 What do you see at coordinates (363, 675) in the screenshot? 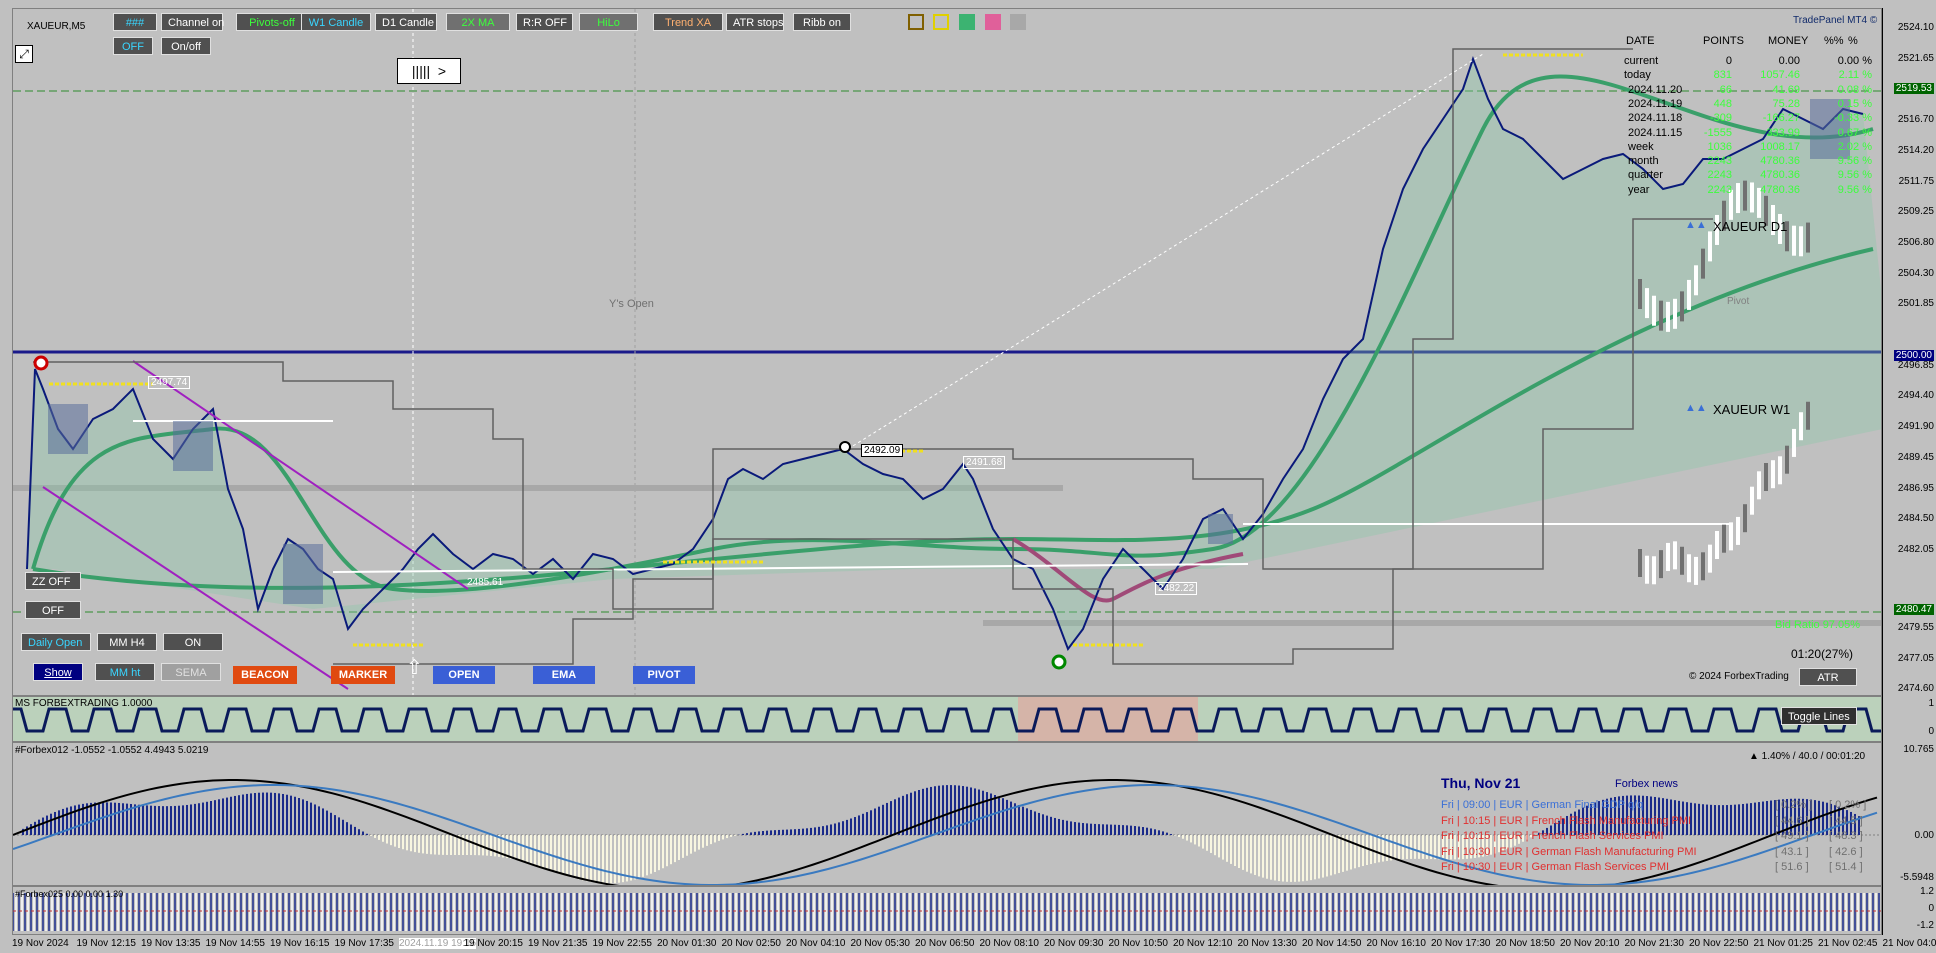
I see `marker-button: MARKER` at bounding box center [363, 675].